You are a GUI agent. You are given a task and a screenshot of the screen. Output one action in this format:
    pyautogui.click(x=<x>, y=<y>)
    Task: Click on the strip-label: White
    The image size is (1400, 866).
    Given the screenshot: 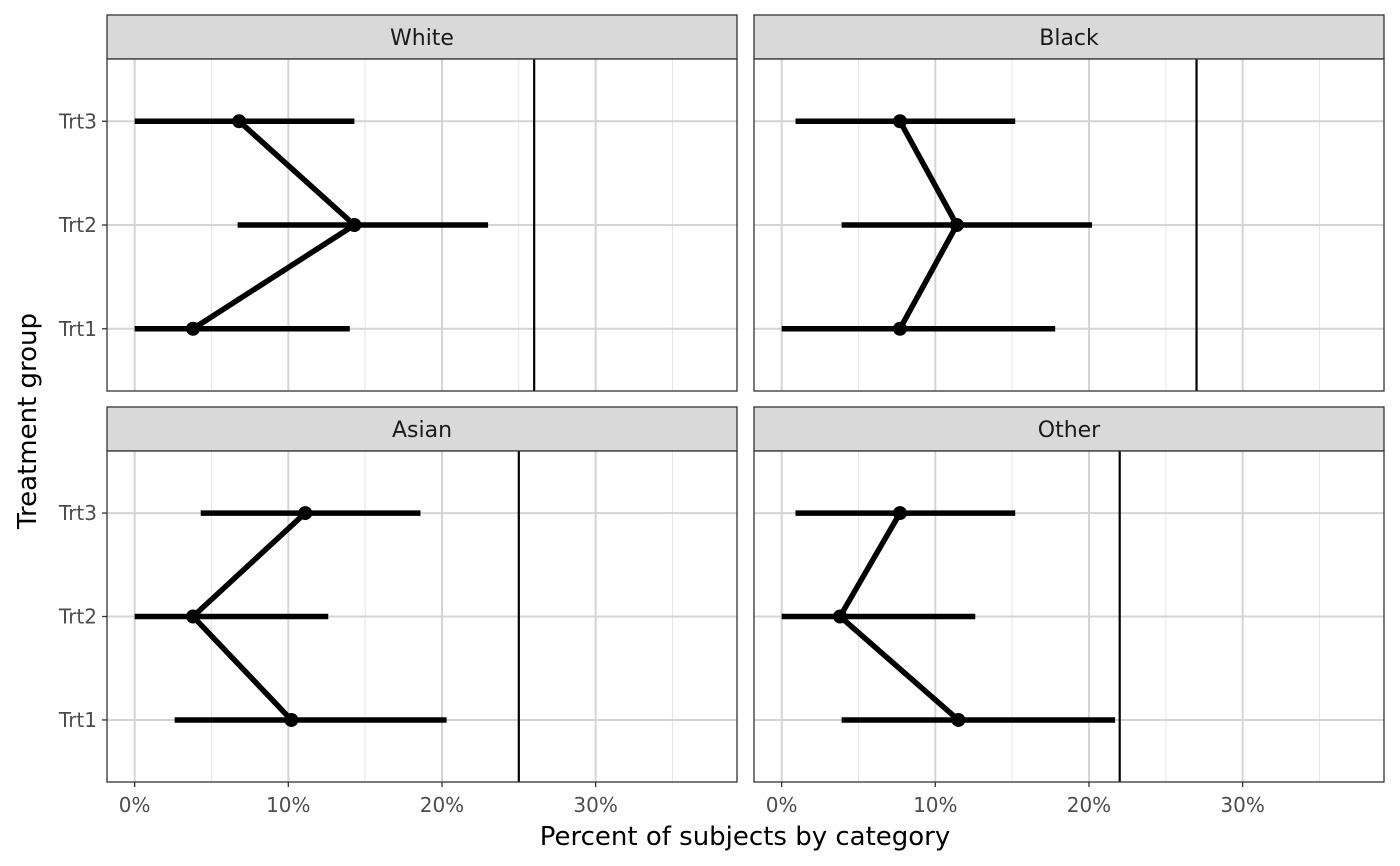 What is the action you would take?
    pyautogui.click(x=422, y=38)
    